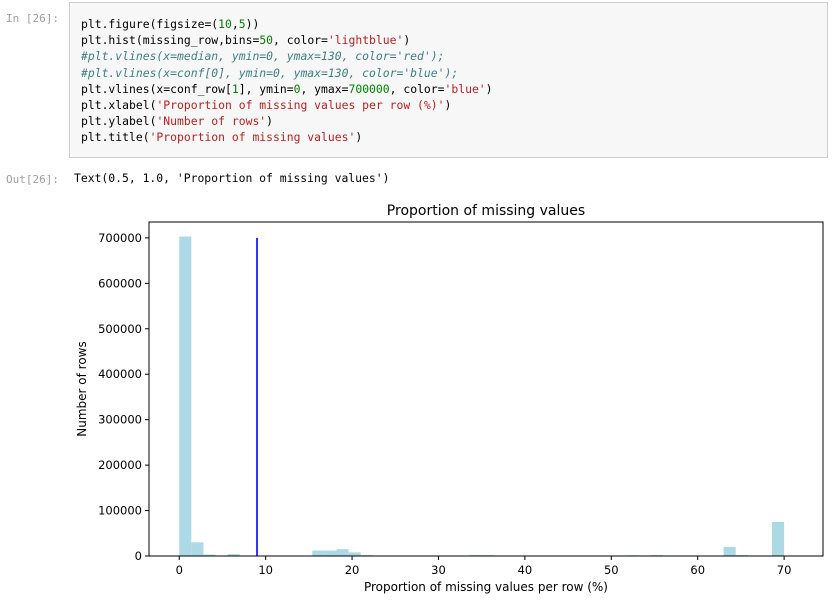  Describe the element at coordinates (252, 24) in the screenshot. I see `code-token: ))` at that location.